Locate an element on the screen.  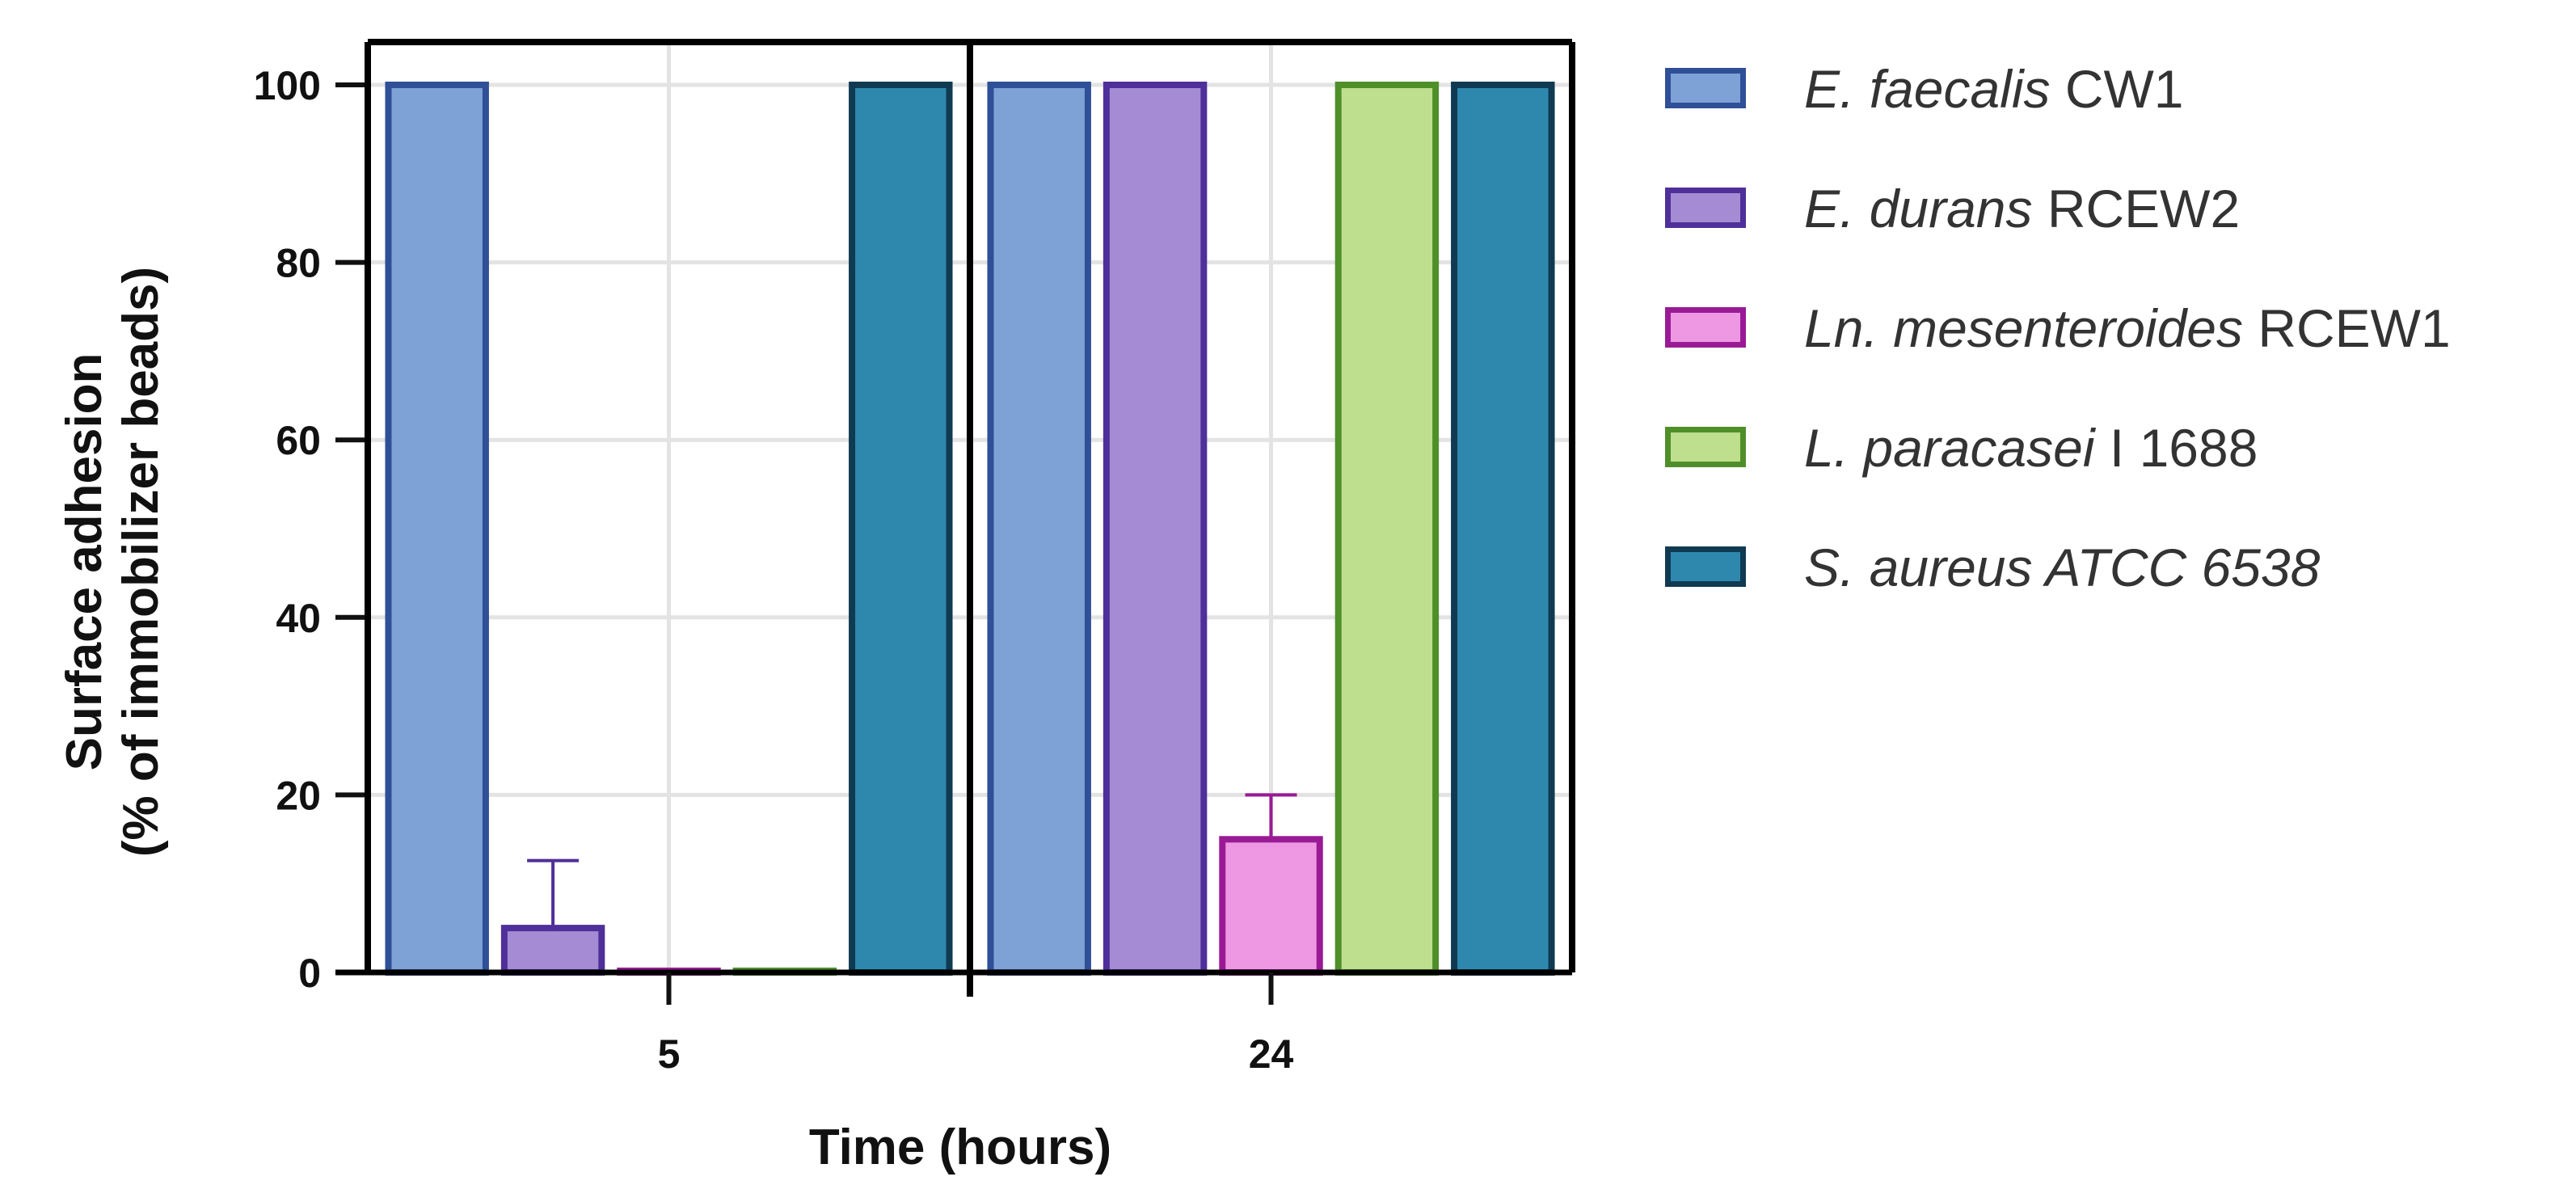
x-tick-label: 5 is located at coordinates (669, 1054).